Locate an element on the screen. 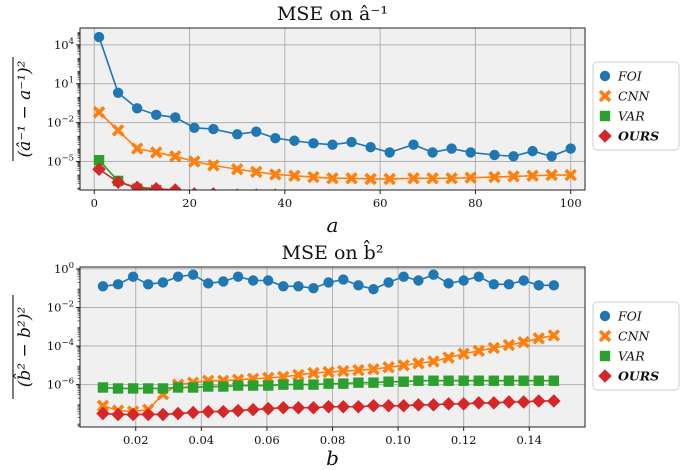 This screenshot has width=686, height=470. x-tick-label: 0.10 is located at coordinates (398, 440).